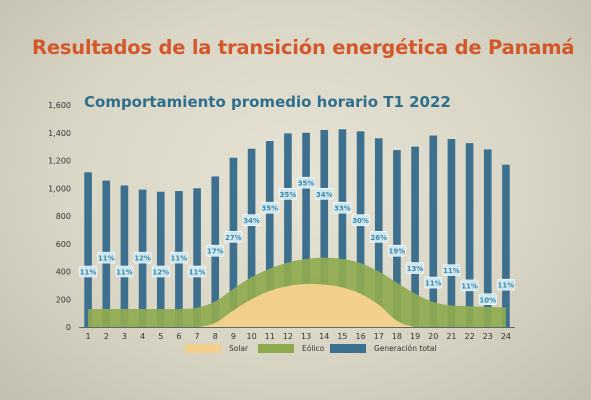 This screenshot has width=591, height=400. What do you see at coordinates (415, 336) in the screenshot?
I see `x-tick-label: 19` at bounding box center [415, 336].